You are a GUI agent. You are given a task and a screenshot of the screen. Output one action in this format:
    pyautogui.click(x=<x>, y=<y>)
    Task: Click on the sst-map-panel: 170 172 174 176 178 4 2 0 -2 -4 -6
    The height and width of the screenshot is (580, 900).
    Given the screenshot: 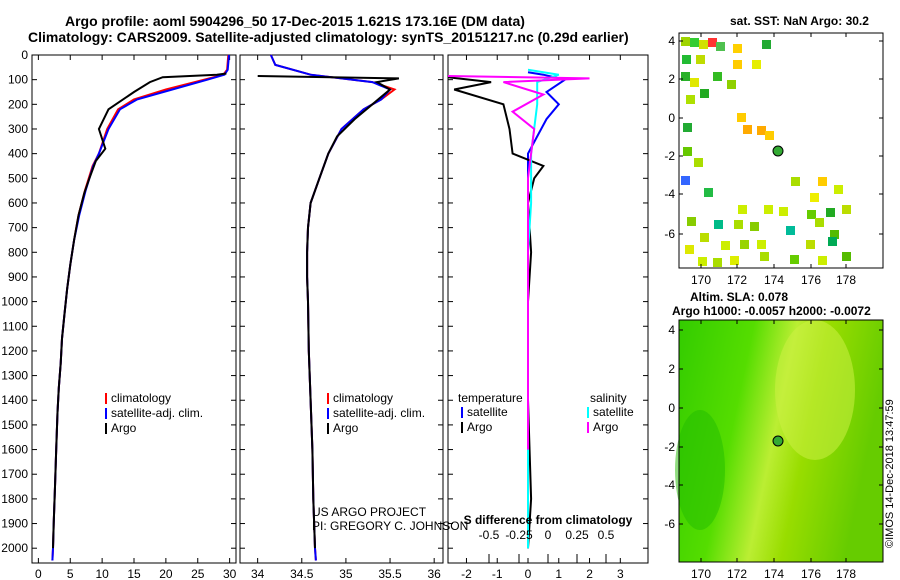 What is the action you would take?
    pyautogui.click(x=774, y=159)
    